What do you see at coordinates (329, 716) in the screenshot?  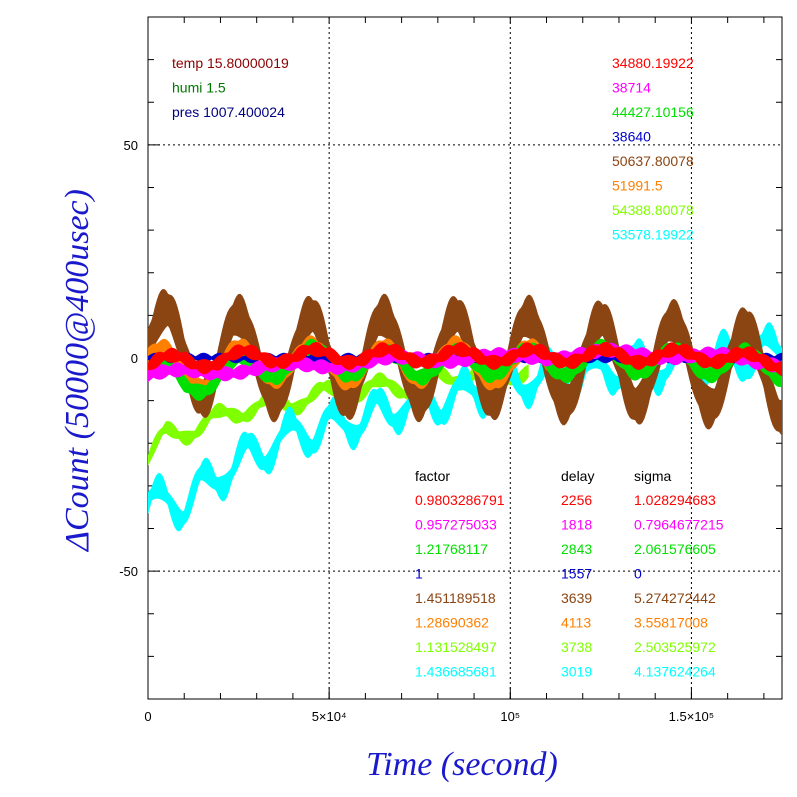 I see `x-tick-label: 5×10⁴` at bounding box center [329, 716].